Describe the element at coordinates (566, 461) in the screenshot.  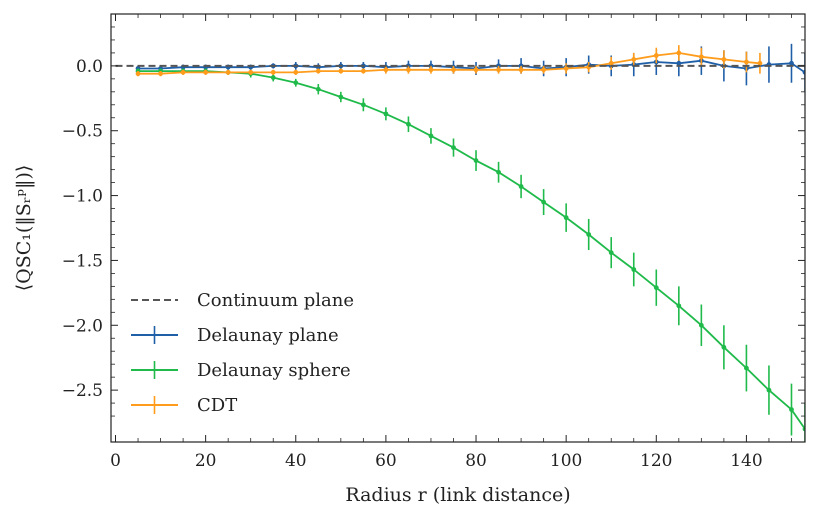
I see `x-tick-label: 100` at that location.